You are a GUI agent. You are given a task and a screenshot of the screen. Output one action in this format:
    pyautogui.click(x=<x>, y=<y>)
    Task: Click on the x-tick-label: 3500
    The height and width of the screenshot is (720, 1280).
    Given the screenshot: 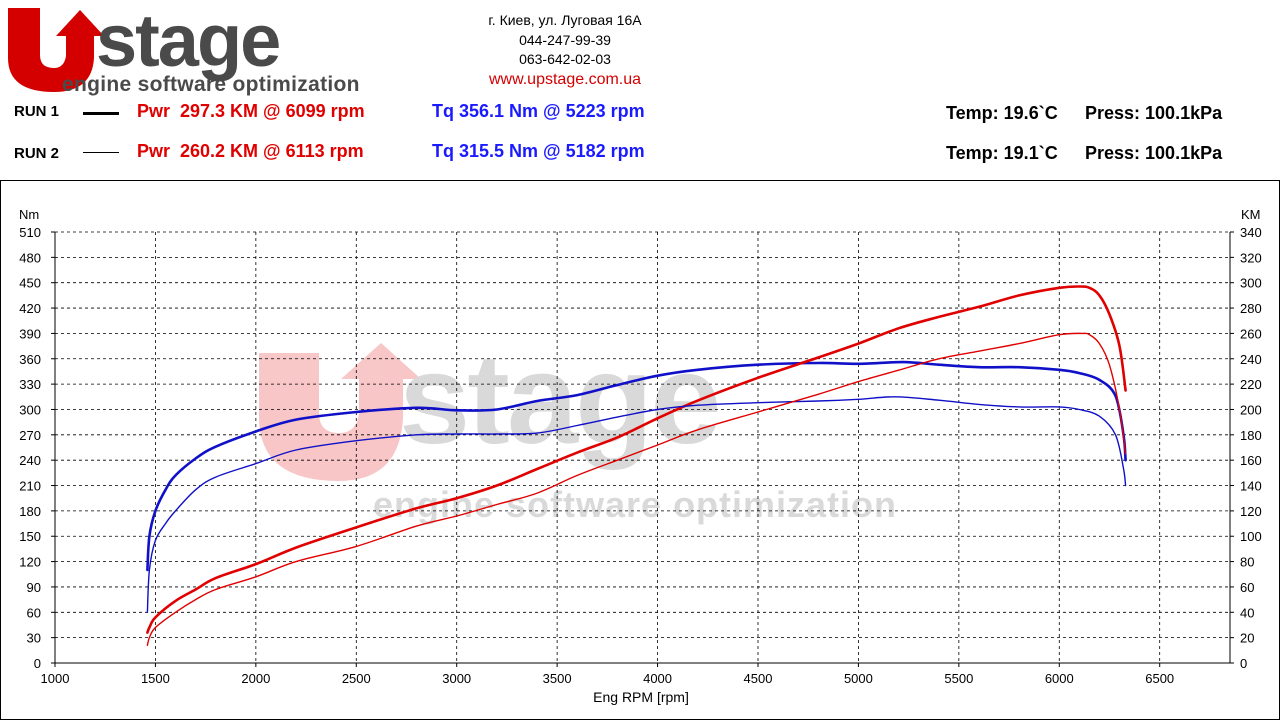 What is the action you would take?
    pyautogui.click(x=557, y=678)
    